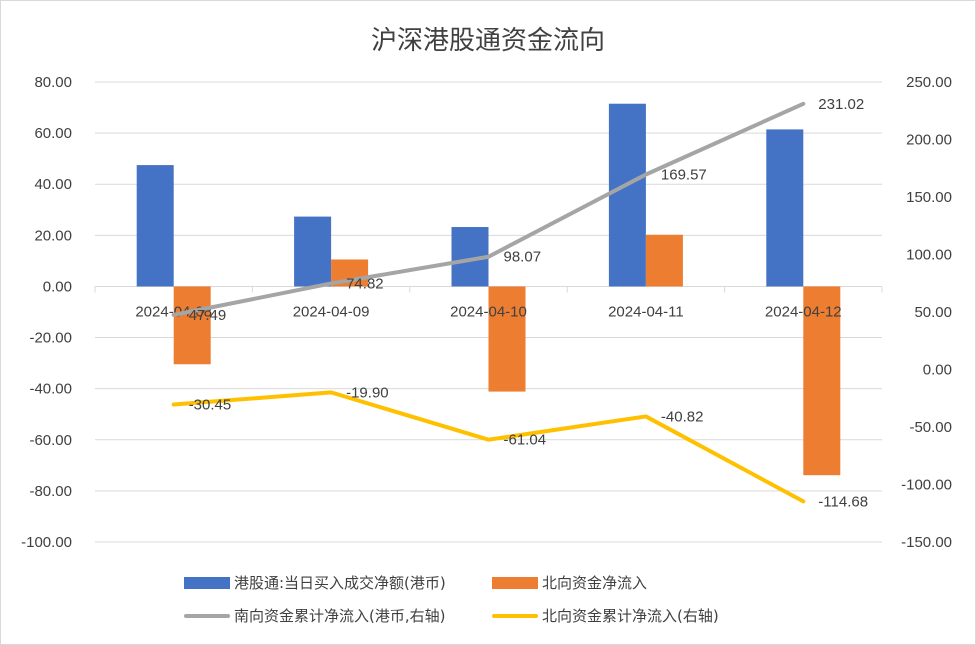 Image resolution: width=976 pixels, height=645 pixels. I want to click on data-label: 231.02, so click(841, 104).